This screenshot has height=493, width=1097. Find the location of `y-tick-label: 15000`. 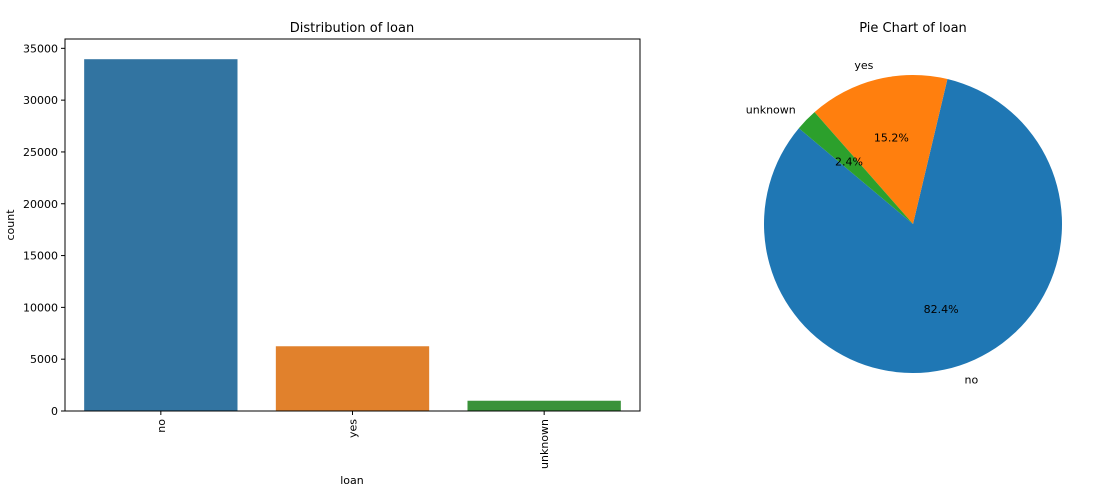

y-tick-label: 15000 is located at coordinates (40, 256).